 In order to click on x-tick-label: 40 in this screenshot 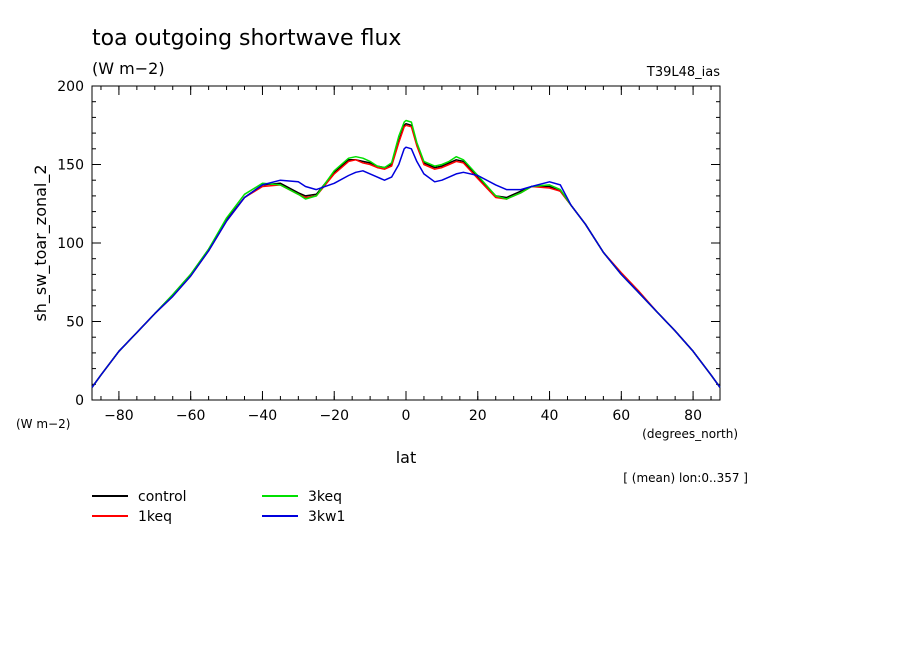, I will do `click(550, 416)`.